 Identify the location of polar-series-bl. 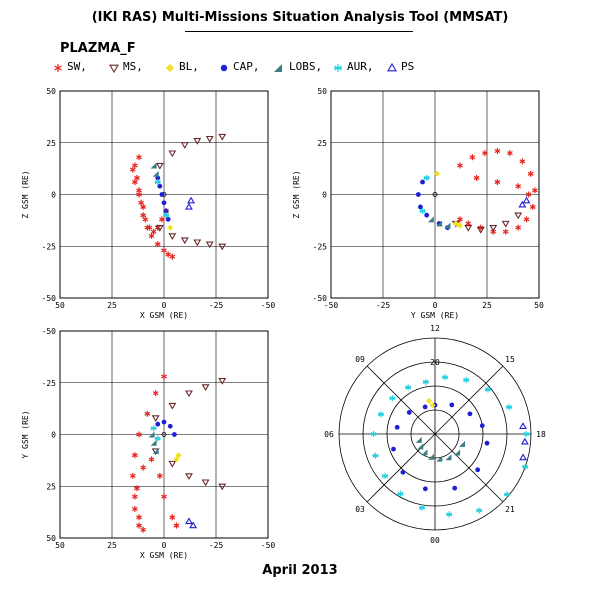
(431, 403).